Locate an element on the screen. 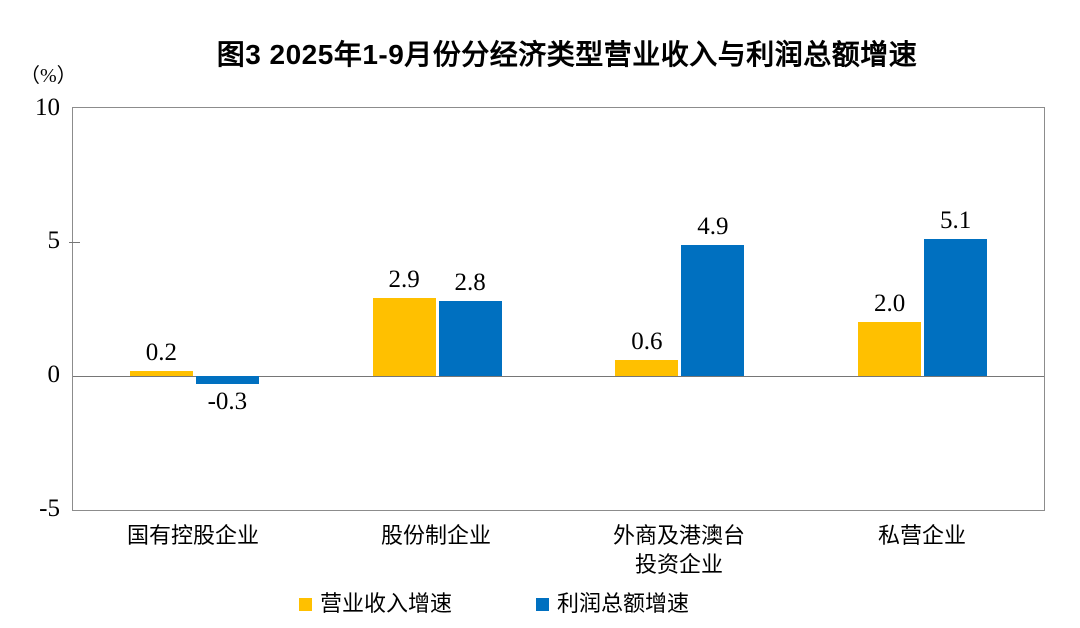  bar-value-label: 0.2 is located at coordinates (161, 352).